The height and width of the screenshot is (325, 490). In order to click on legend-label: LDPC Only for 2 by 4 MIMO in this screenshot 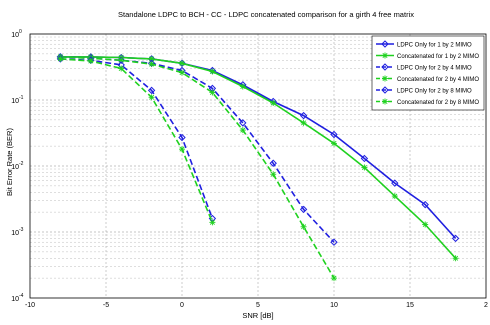, I will do `click(434, 68)`.